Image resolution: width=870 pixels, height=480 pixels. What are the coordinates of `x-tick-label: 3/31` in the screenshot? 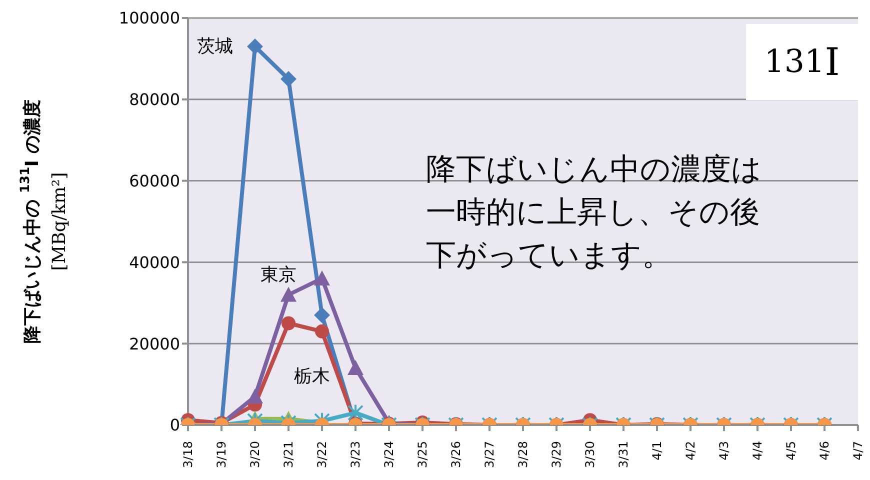 It's located at (623, 454).